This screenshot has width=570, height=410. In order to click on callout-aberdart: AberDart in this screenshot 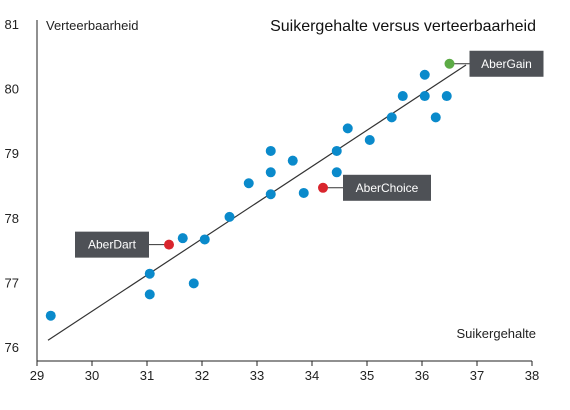, I will do `click(124, 244)`.